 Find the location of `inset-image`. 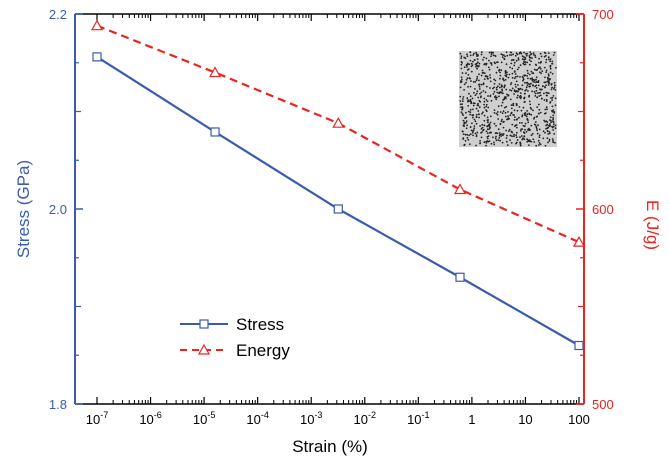

inset-image is located at coordinates (508, 99).